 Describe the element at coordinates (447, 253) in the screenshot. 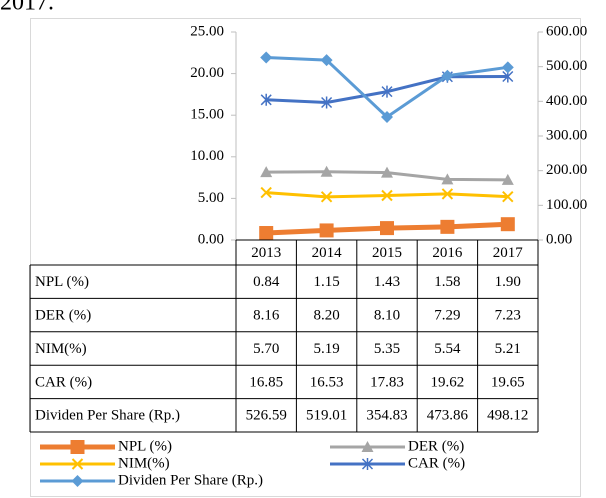

I see `x-tick-label: 2016` at that location.